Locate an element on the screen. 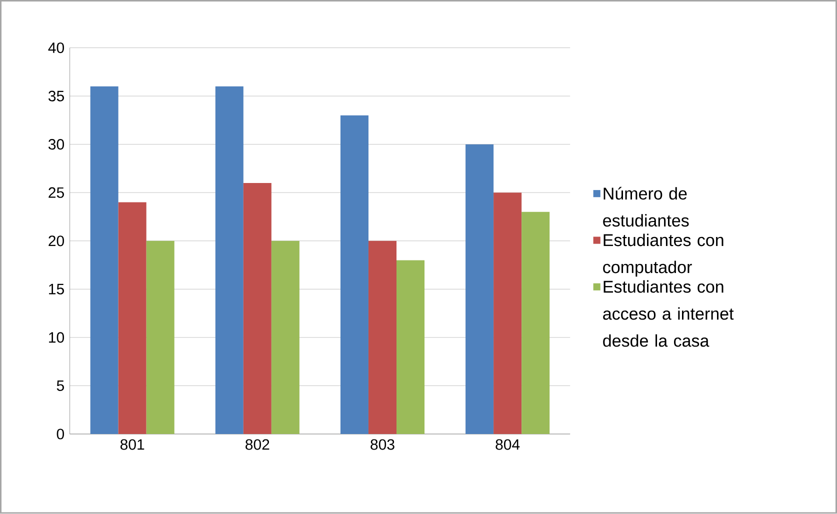  y-tick-label: 0 is located at coordinates (60, 434).